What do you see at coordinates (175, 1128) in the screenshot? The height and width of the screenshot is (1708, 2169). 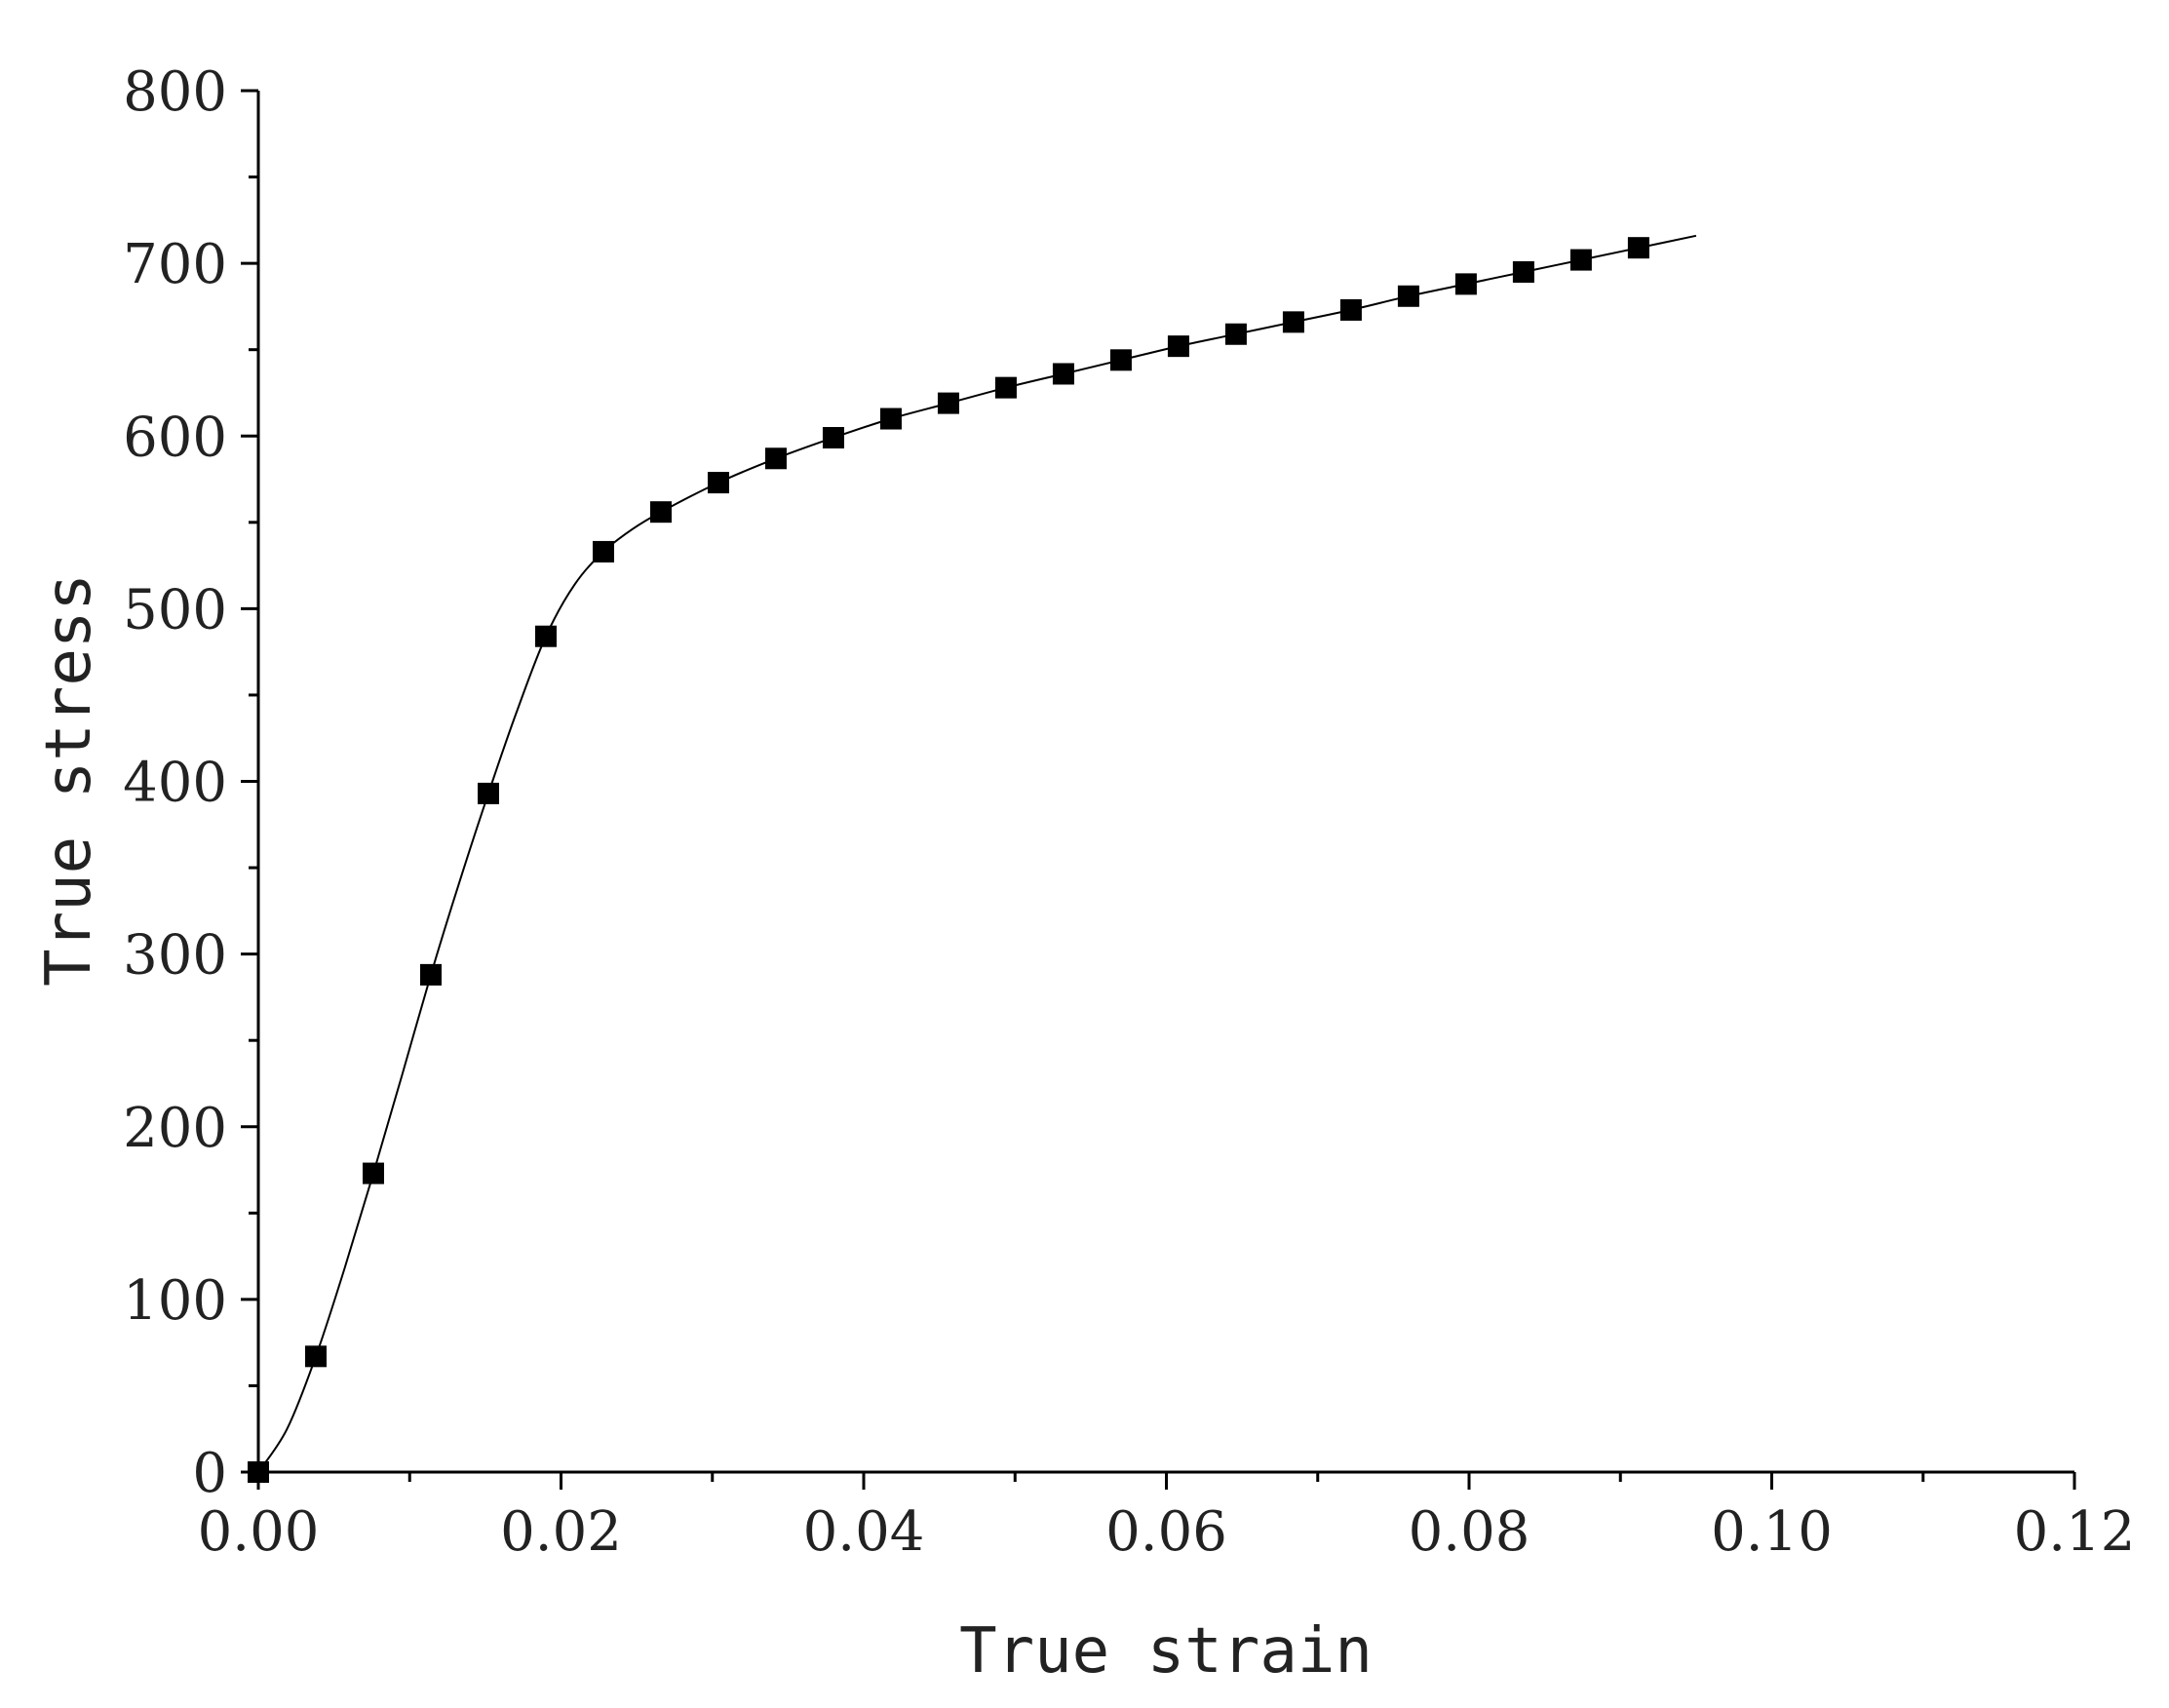 I see `y-tick-label: 200` at bounding box center [175, 1128].